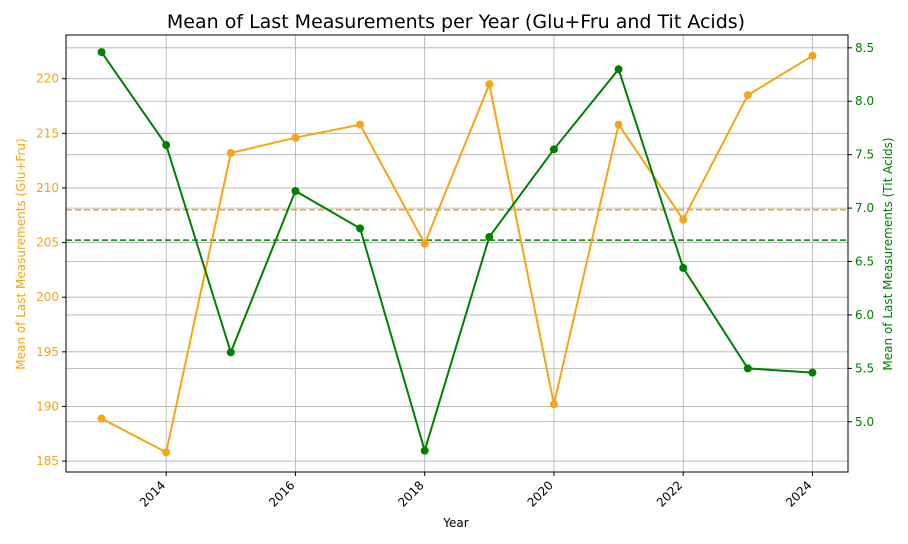 This screenshot has width=908, height=544. Describe the element at coordinates (864, 315) in the screenshot. I see `right-tick-label-6: 6.0` at that location.